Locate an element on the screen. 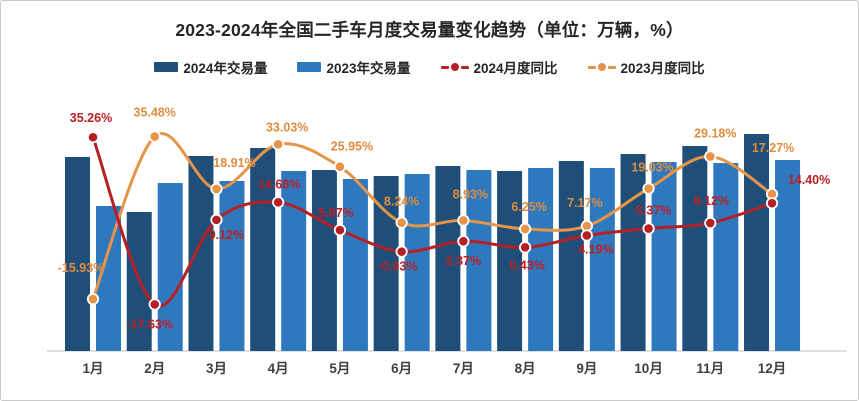 Image resolution: width=859 pixels, height=401 pixels. legend-bar-swatch-2023 is located at coordinates (309, 67).